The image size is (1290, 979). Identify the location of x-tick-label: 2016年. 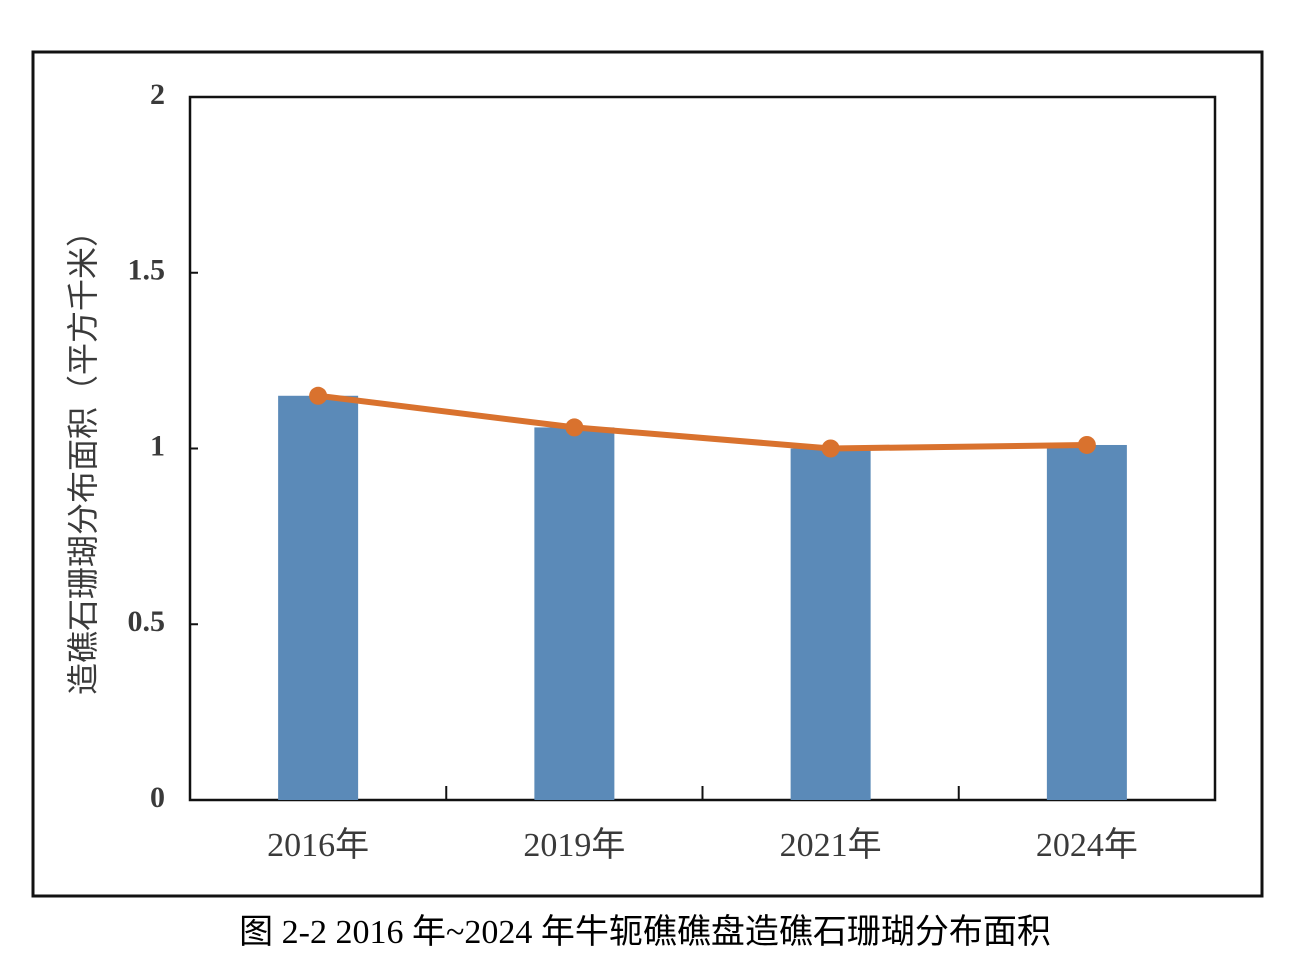
(318, 845).